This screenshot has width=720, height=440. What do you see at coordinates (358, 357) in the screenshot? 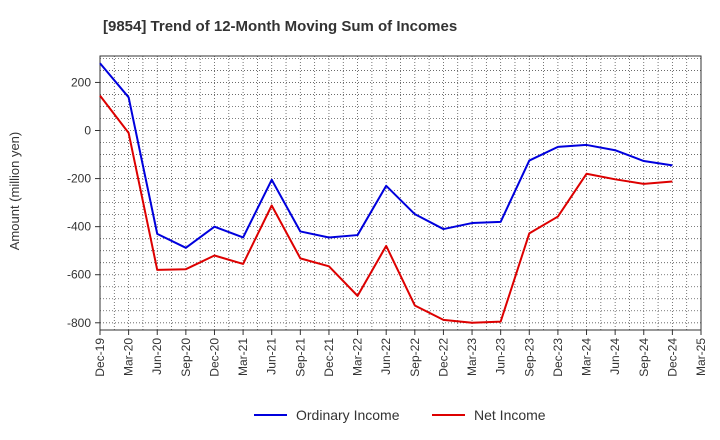
I see `x-tick-label: Mar-22` at bounding box center [358, 357].